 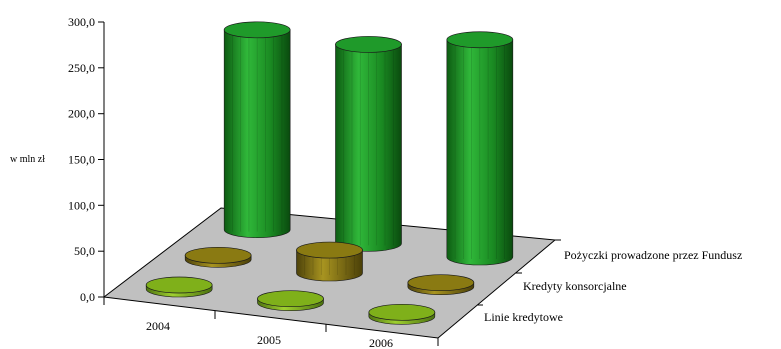 I want to click on y-tick: 100,0, so click(x=86, y=205).